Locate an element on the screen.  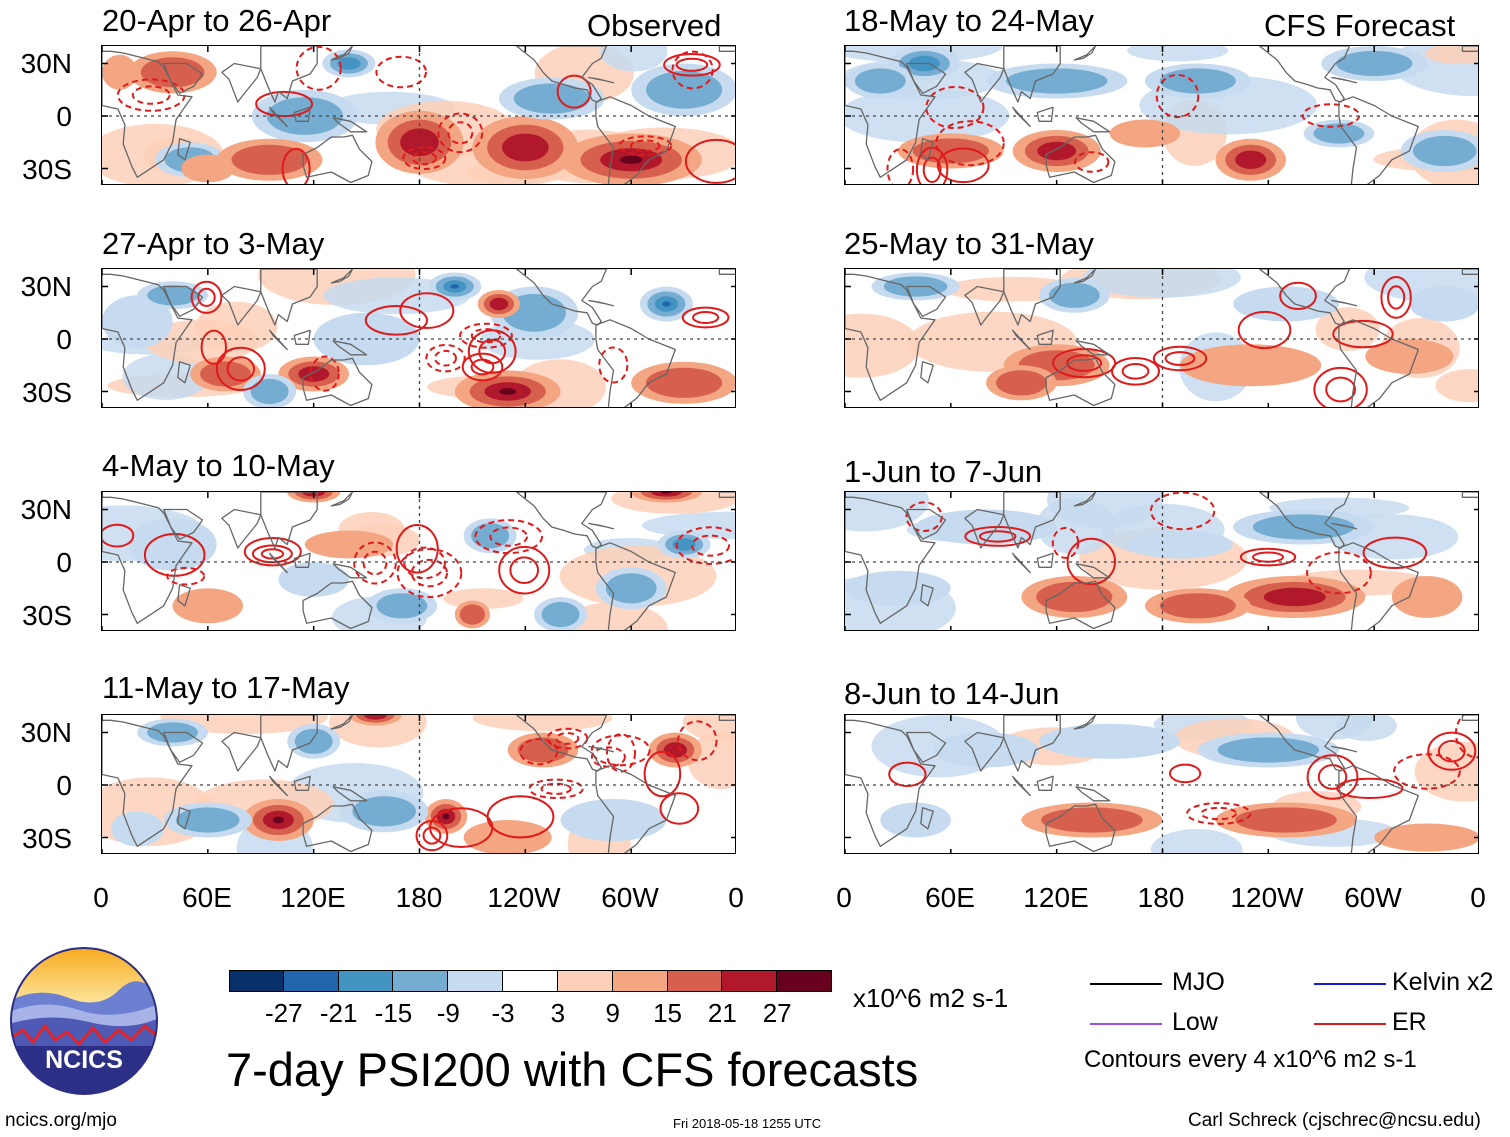
units-label: x10^6 m2 s-1 is located at coordinates (931, 998).